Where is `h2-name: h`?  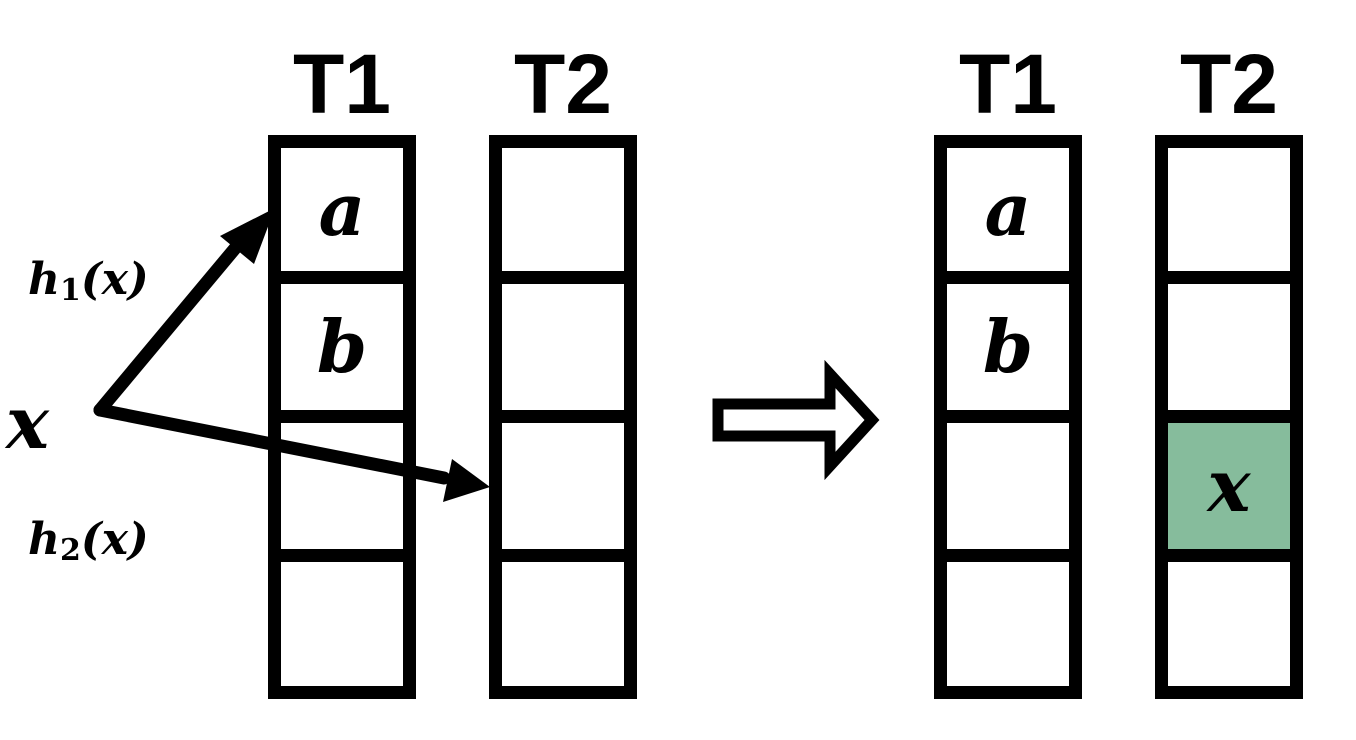
h2-name: h is located at coordinates (44, 539).